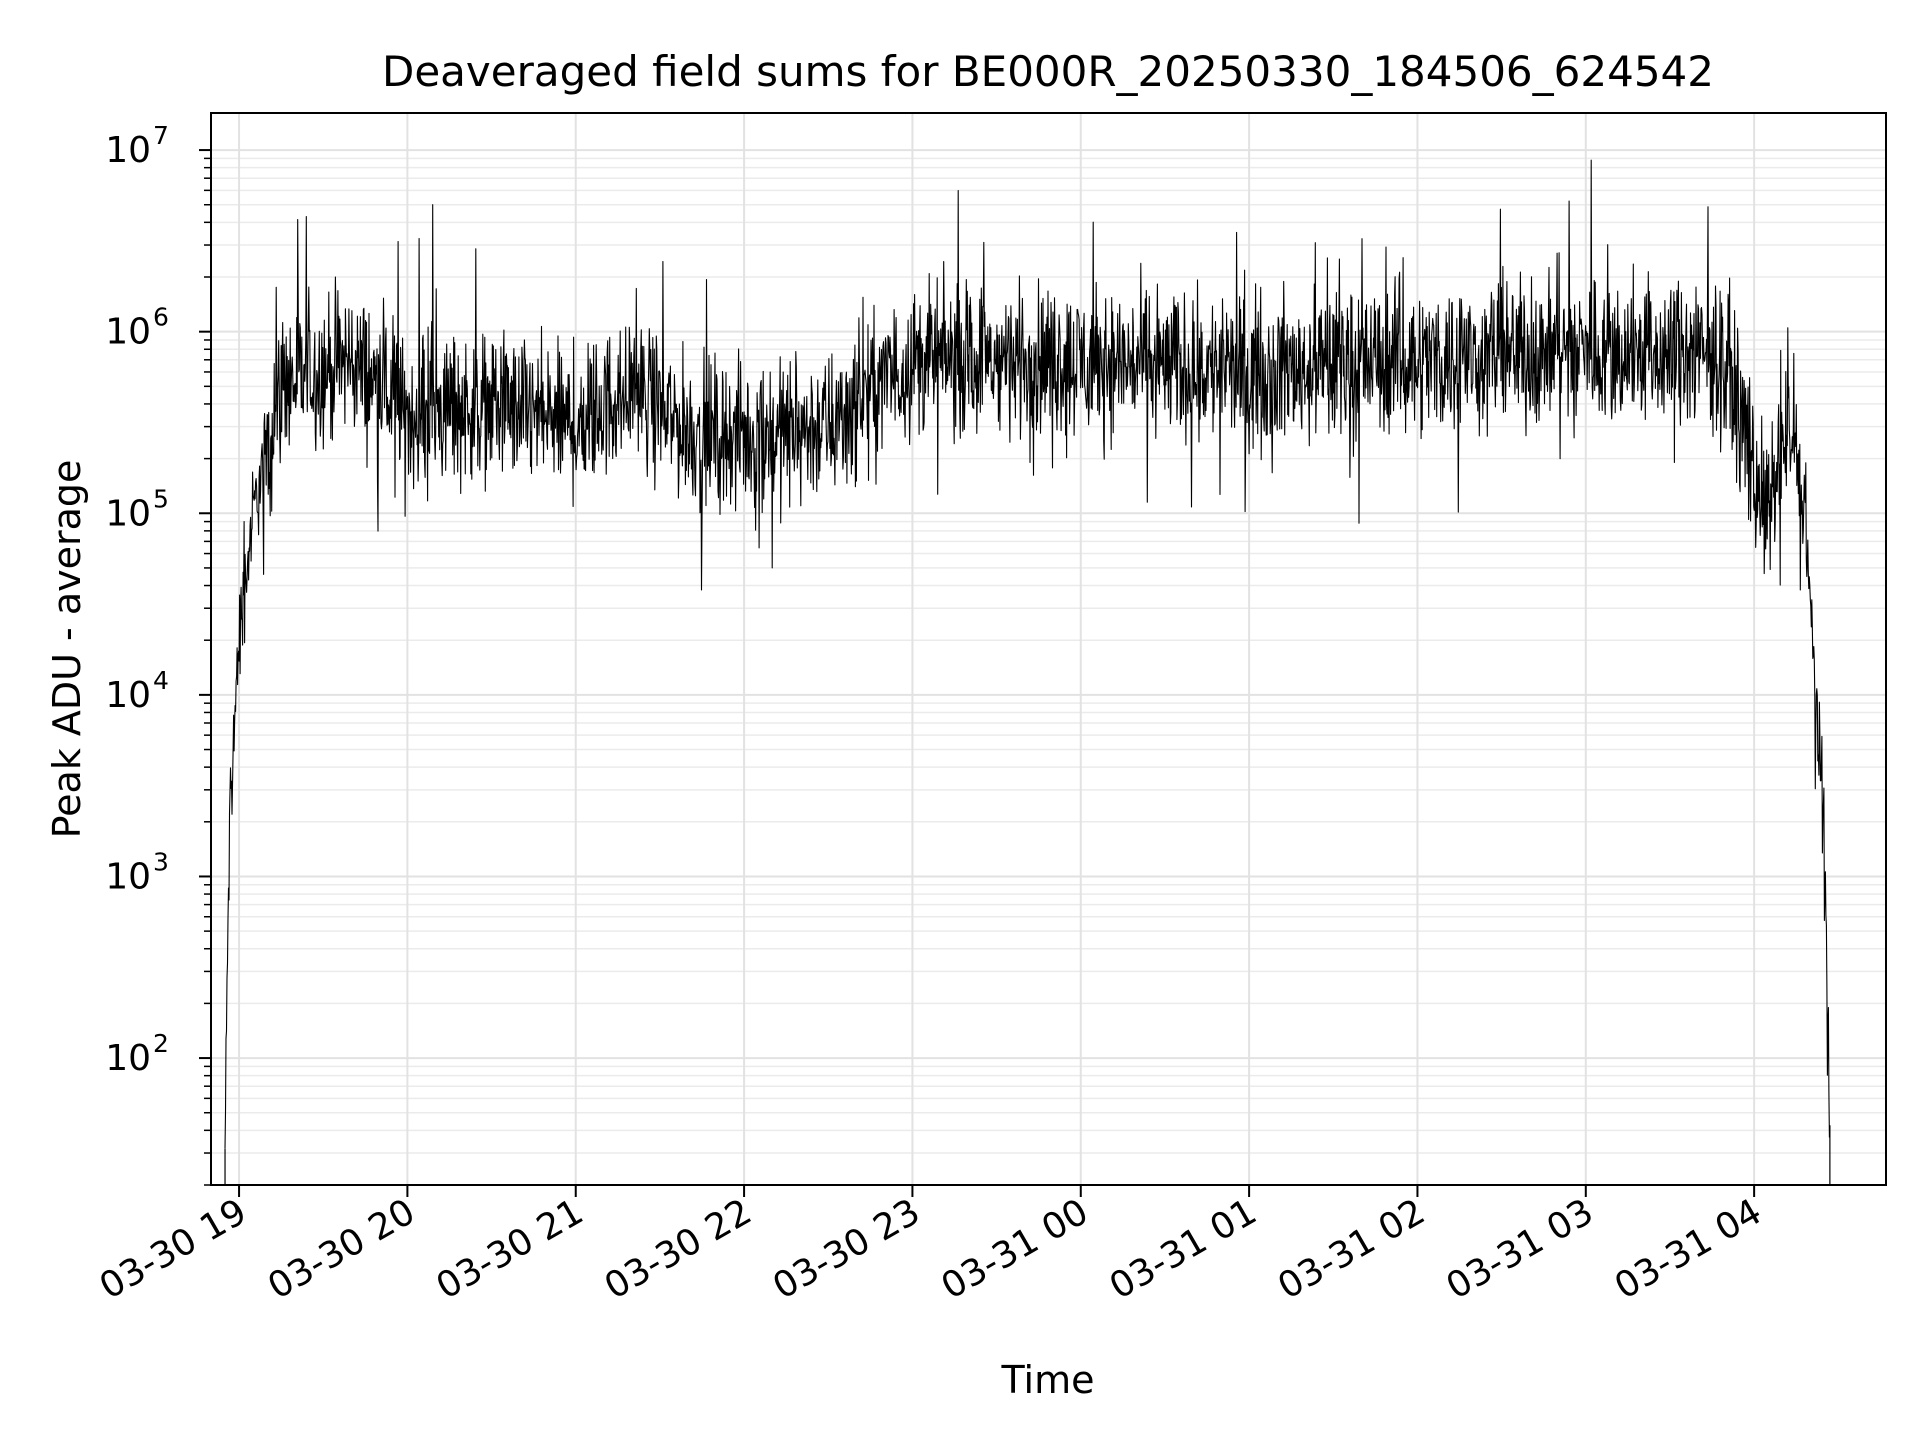 The width and height of the screenshot is (1920, 1440). I want to click on y-tick-exponent: 6, so click(161, 317).